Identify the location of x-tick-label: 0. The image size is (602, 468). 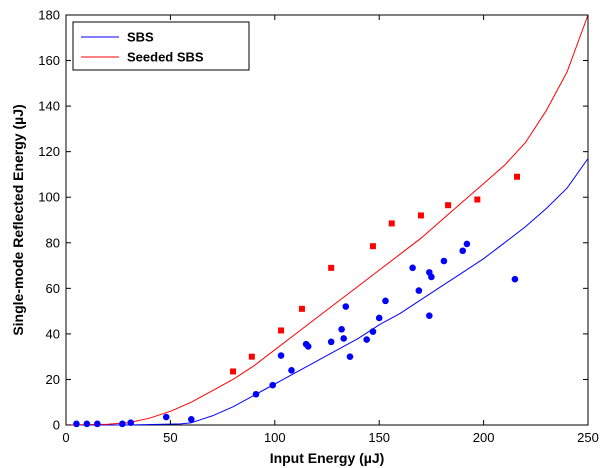
(65, 437).